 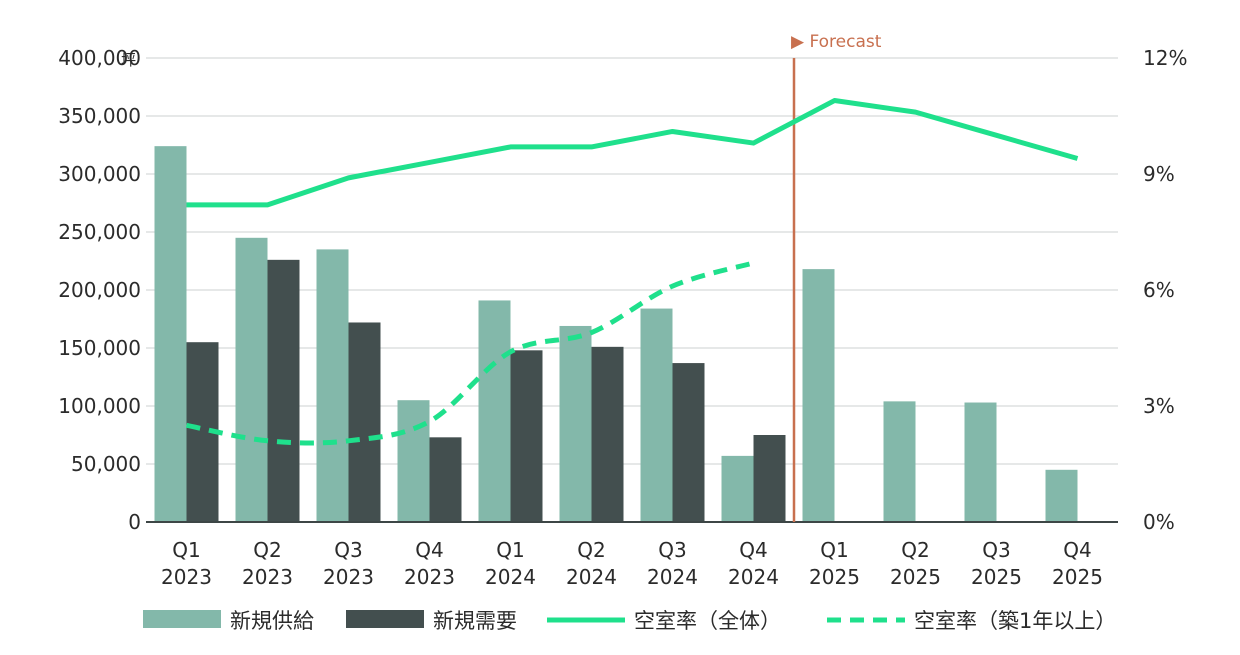 I want to click on legend: 新規供給 新規需要 空室率（全体） 空室率（築1年以上）, so click(x=629, y=621).